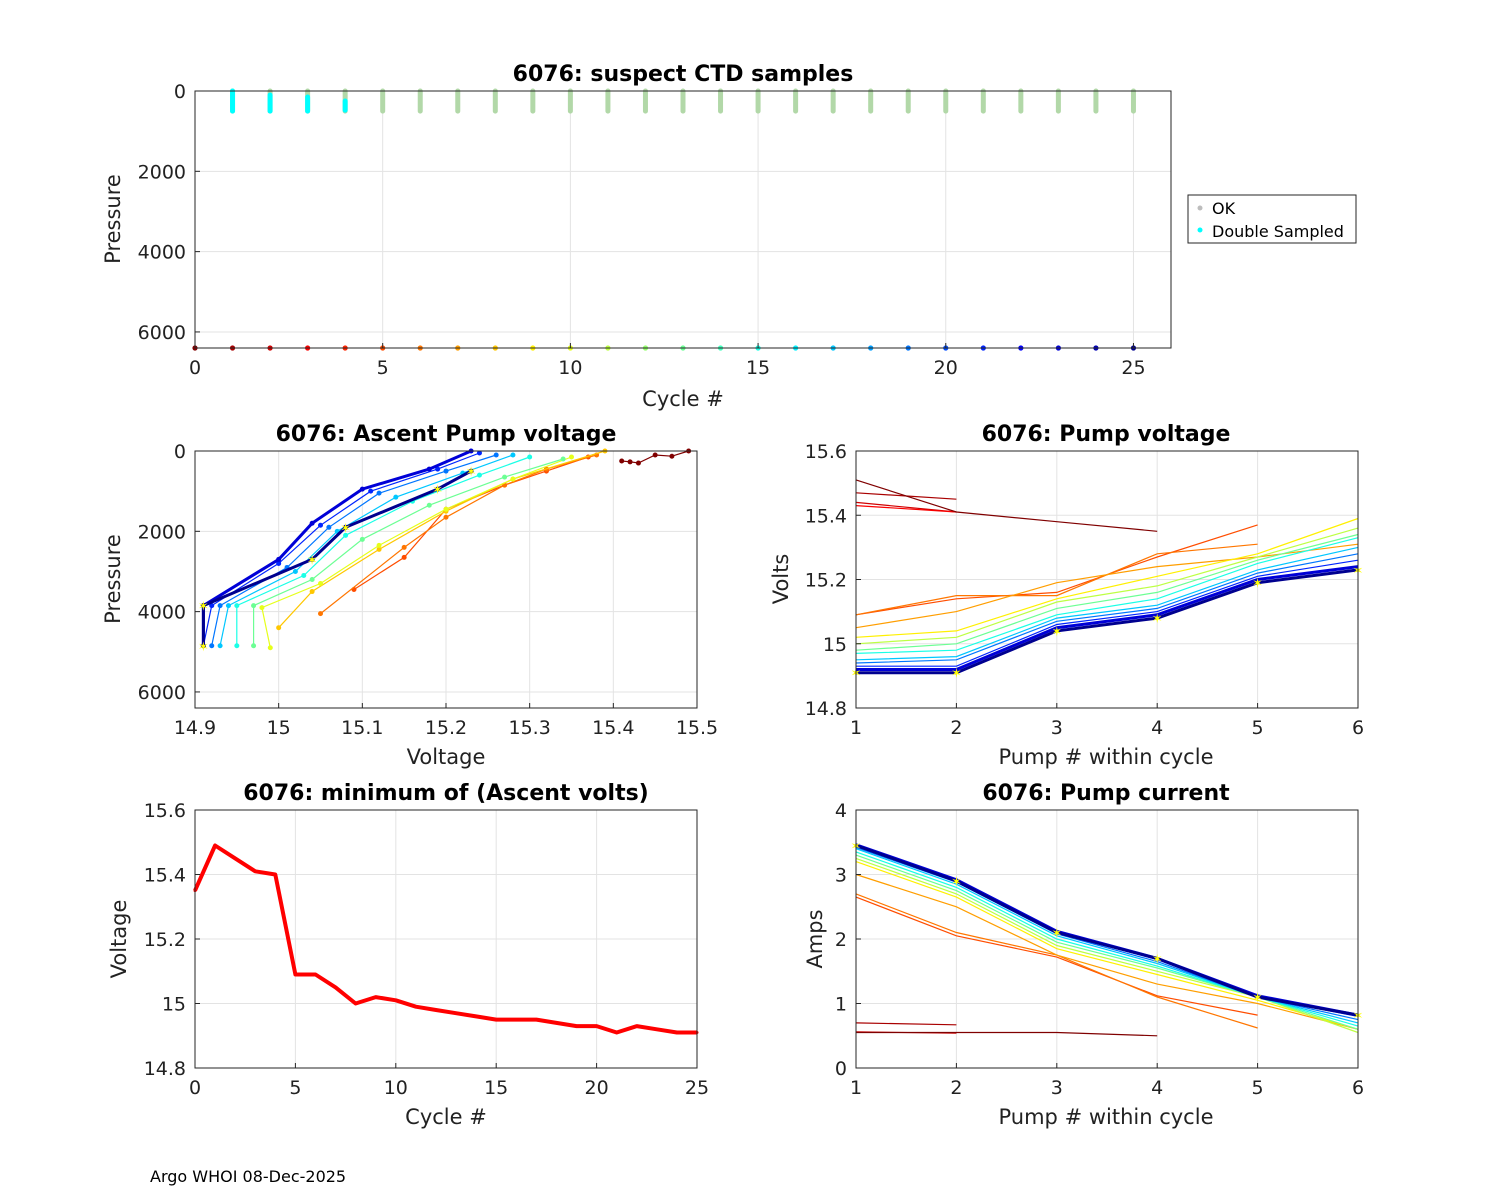  What do you see at coordinates (1106, 1117) in the screenshot?
I see `chart-pc-xlabel: Pump # within cycle` at bounding box center [1106, 1117].